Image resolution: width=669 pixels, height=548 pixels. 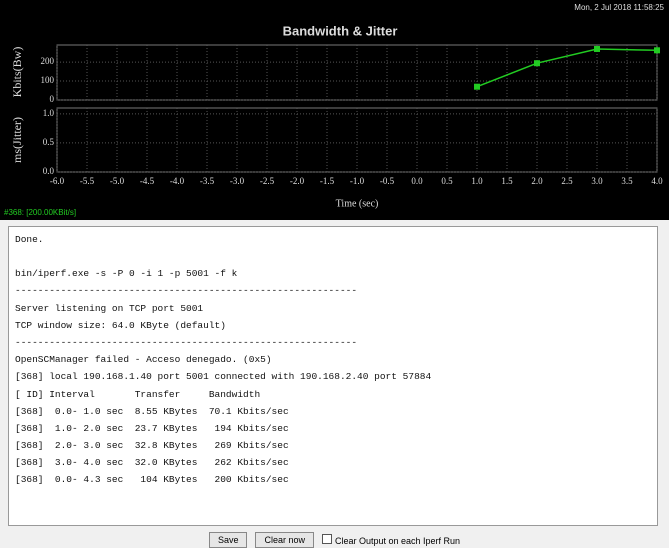 What do you see at coordinates (17, 72) in the screenshot?
I see `y-axis-label: Kbits(Bw)` at bounding box center [17, 72].